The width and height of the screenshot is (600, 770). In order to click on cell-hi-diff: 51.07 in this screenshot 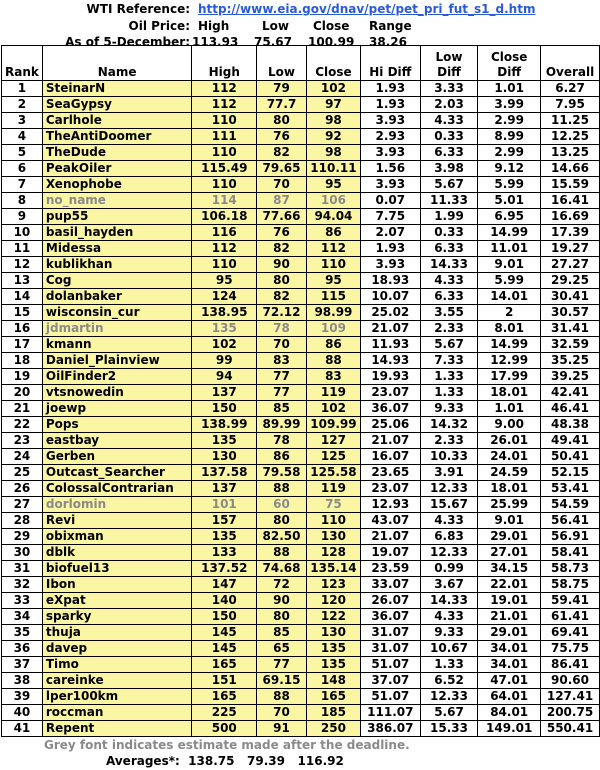, I will do `click(390, 664)`.